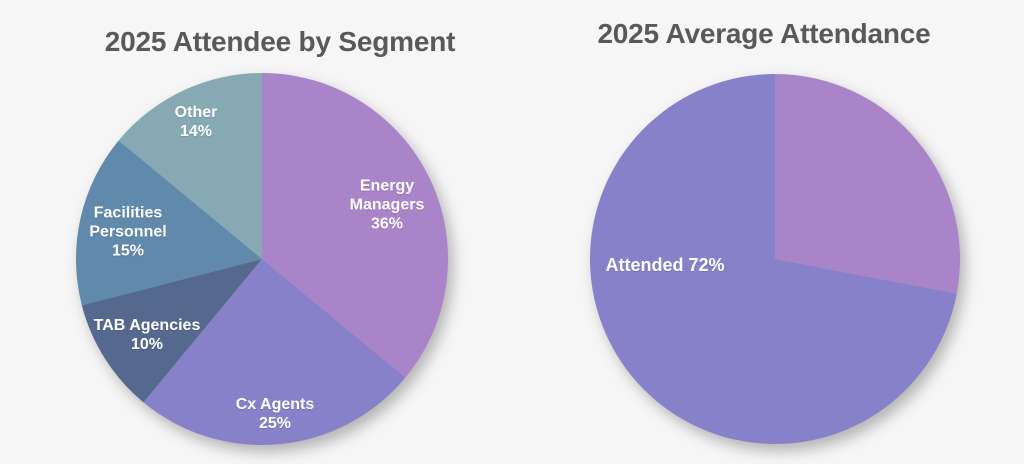 The image size is (1024, 464). Describe the element at coordinates (274, 352) in the screenshot. I see `pie-slice-cx-agents` at that location.